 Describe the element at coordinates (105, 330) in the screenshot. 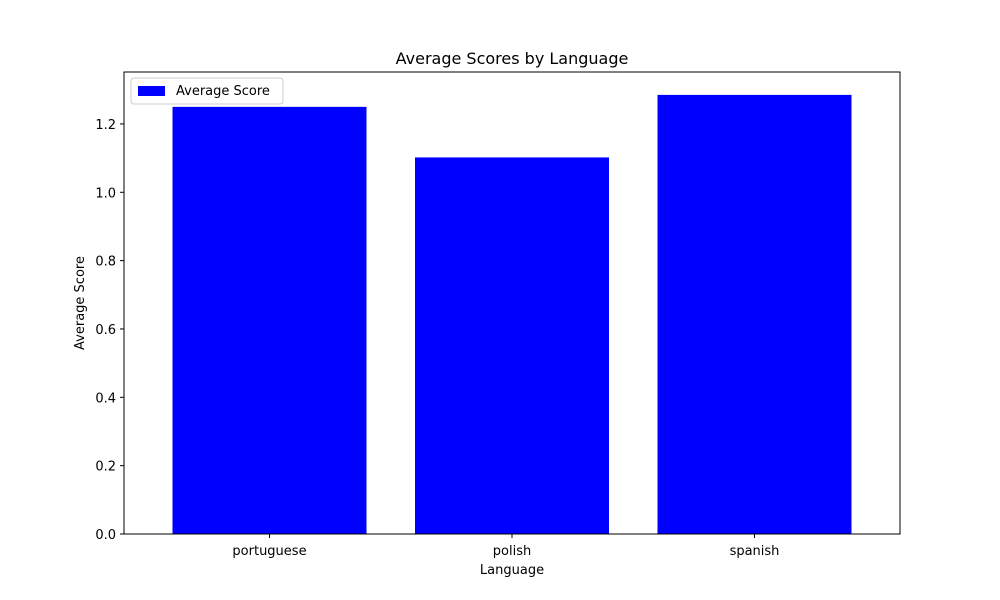

I see `y-tick-label: 0.6` at that location.